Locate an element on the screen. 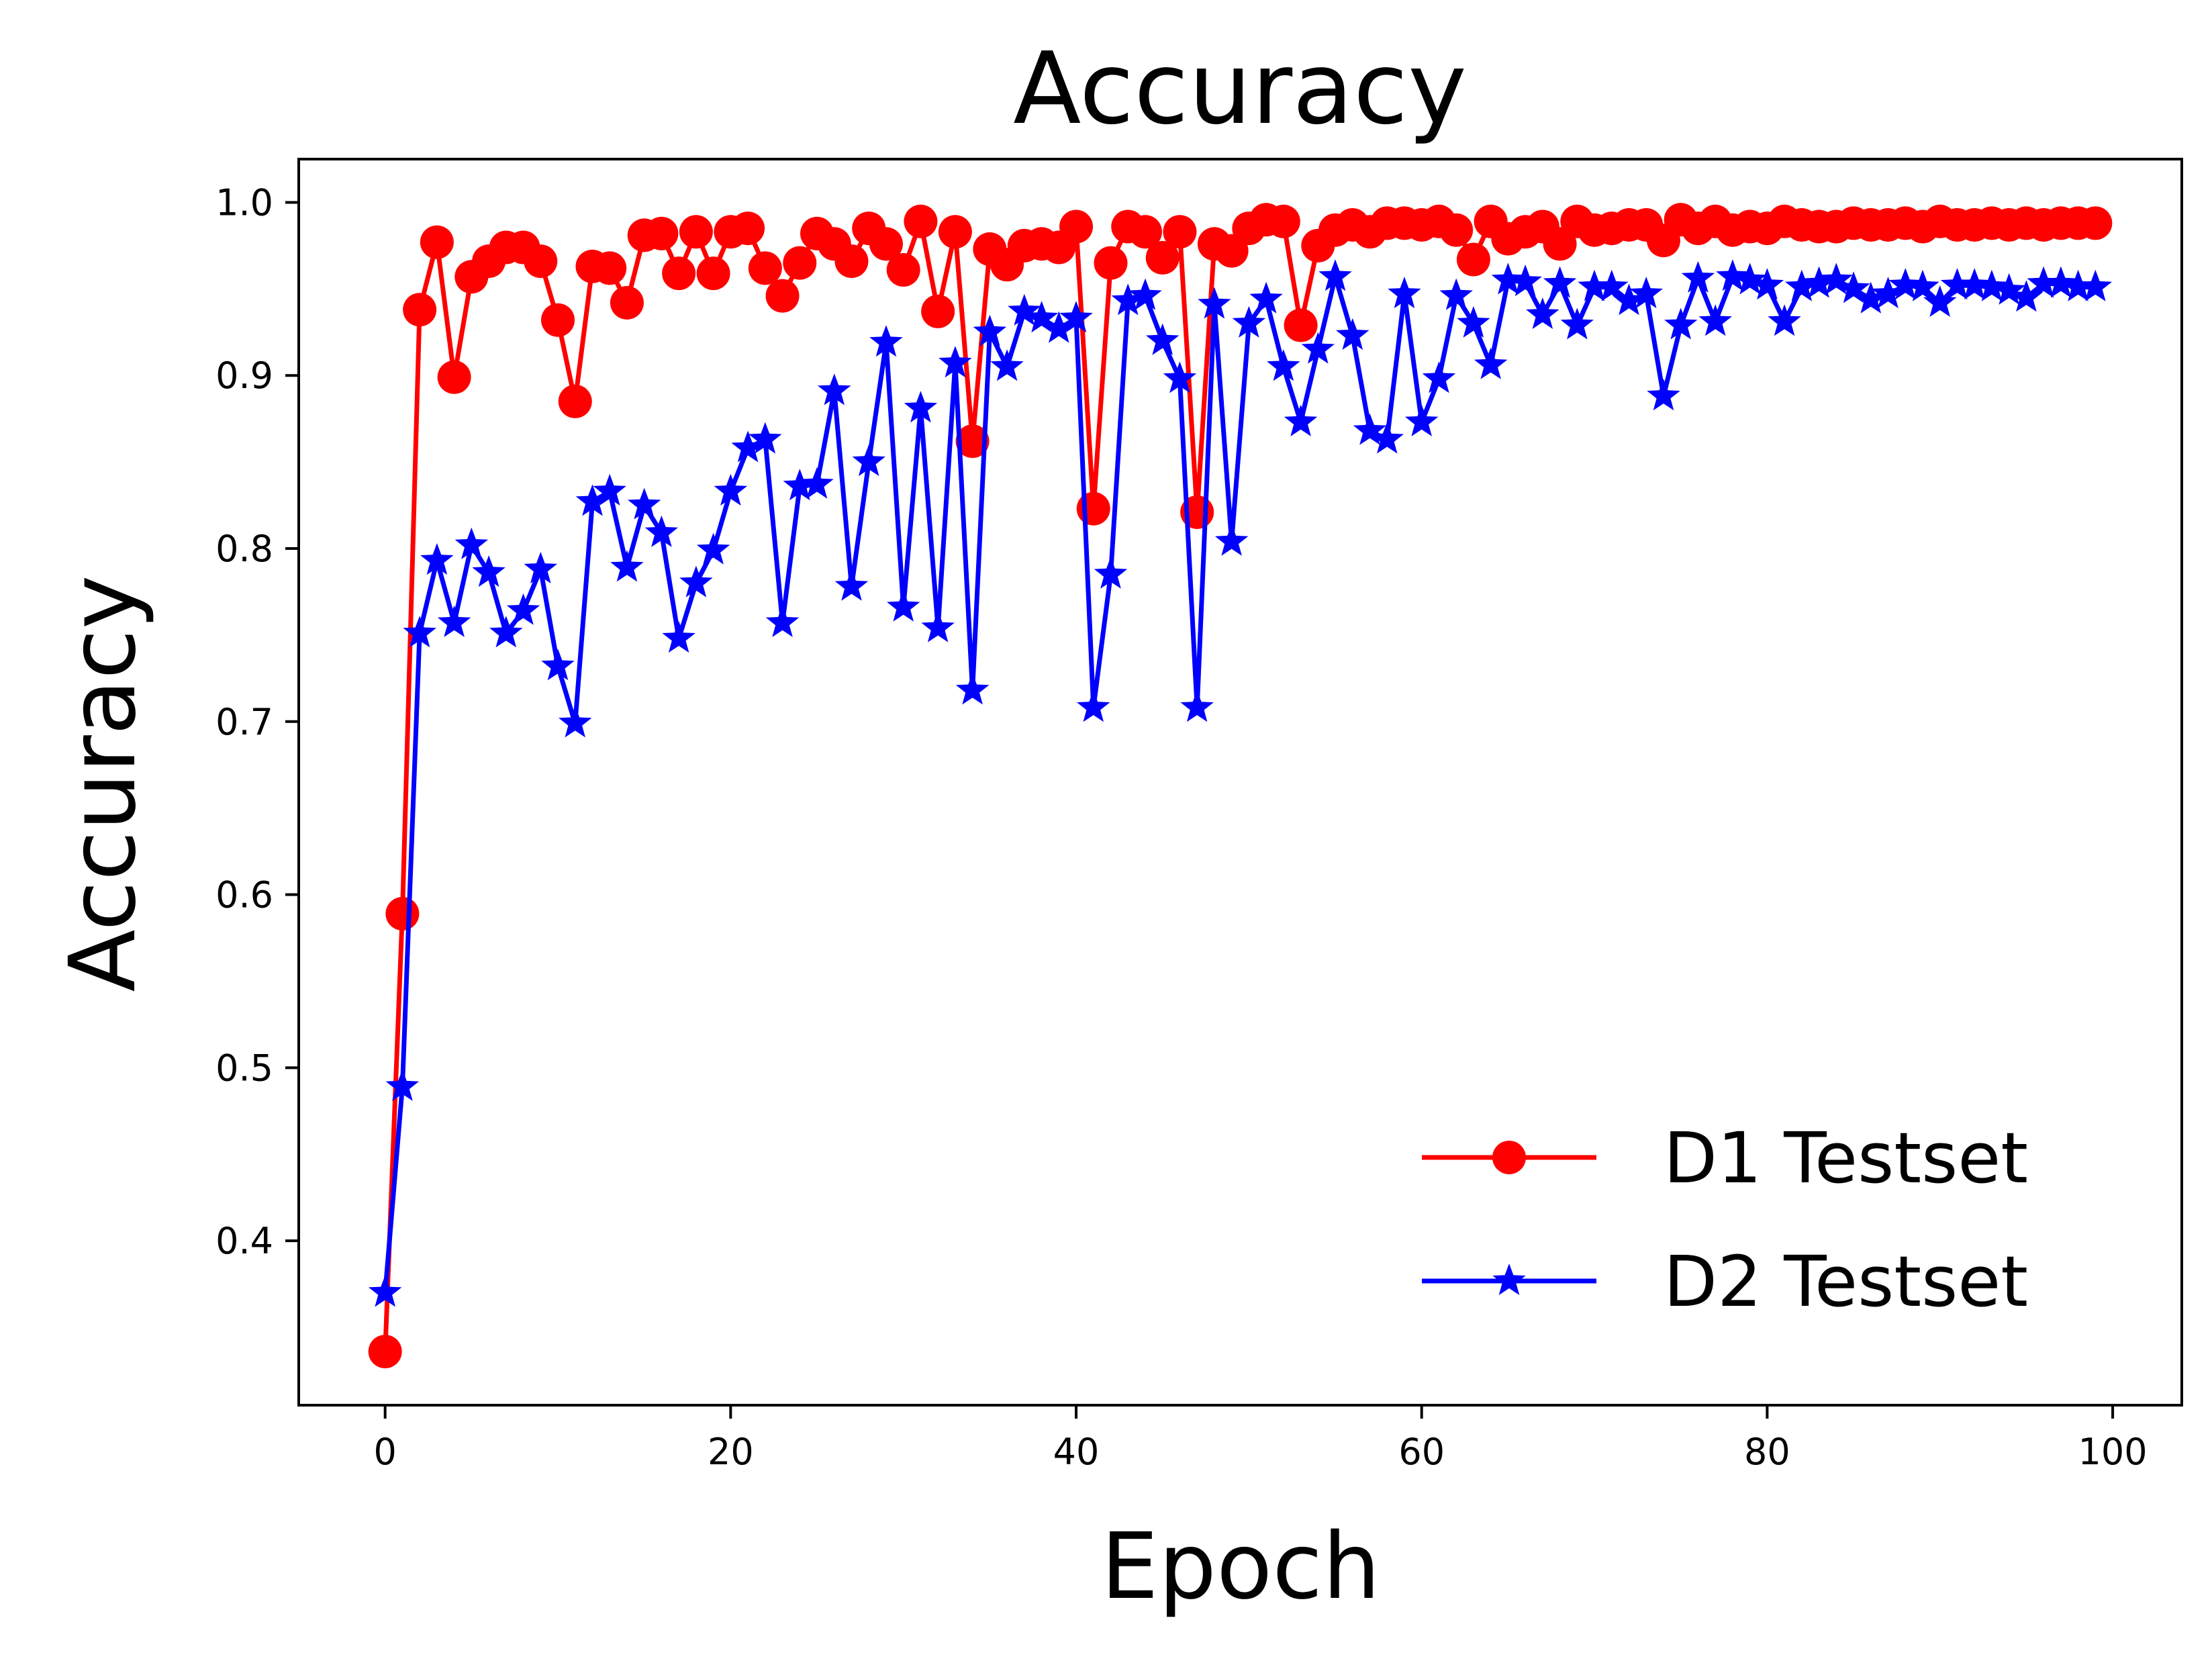 Image resolution: width=2212 pixels, height=1663 pixels. x-tick-label: 20 is located at coordinates (731, 1452).